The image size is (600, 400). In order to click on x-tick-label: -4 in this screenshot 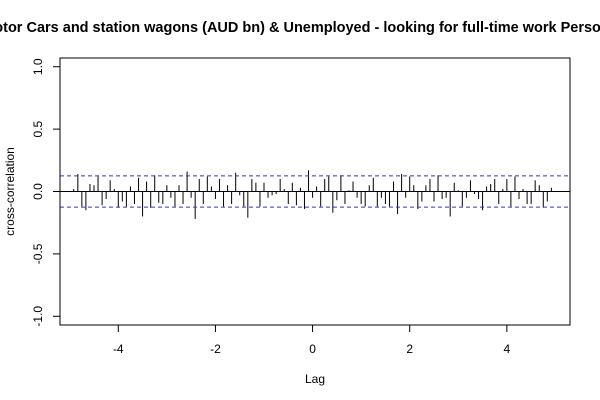, I will do `click(118, 349)`.